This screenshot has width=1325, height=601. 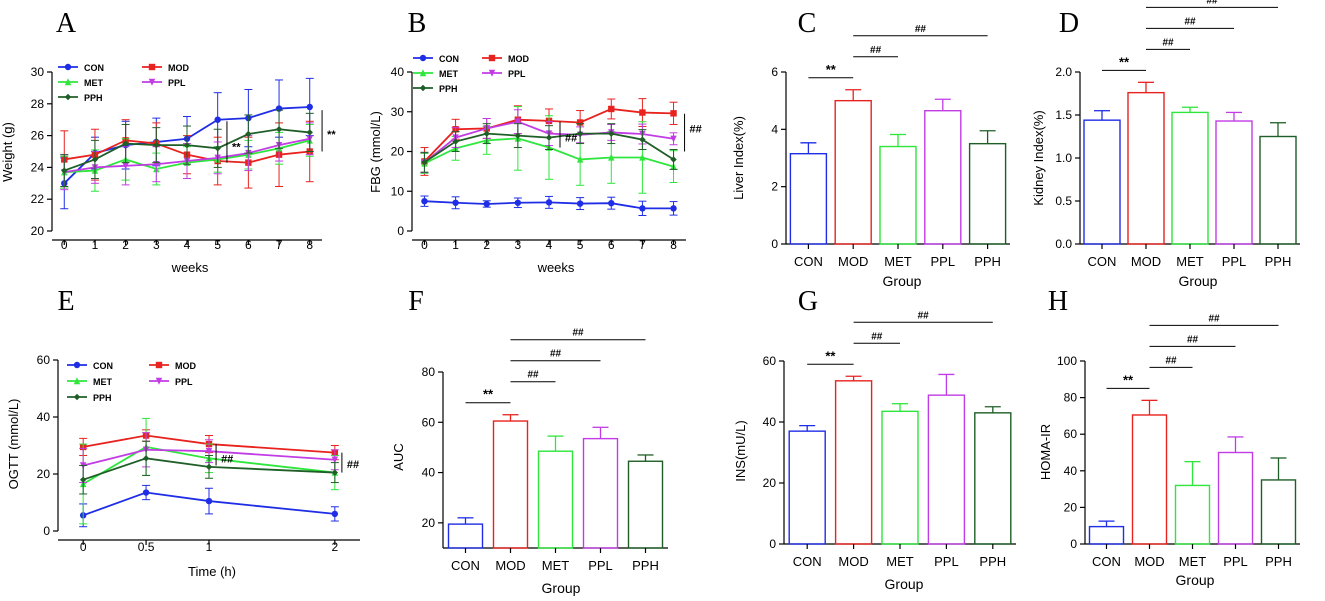 I want to click on y-tick-label: 0.0, so click(x=1063, y=244).